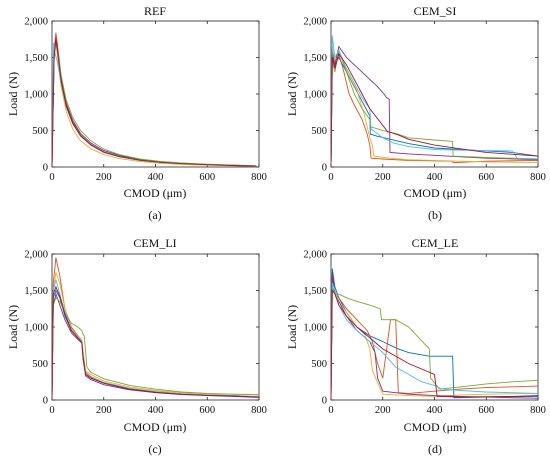 Image resolution: width=550 pixels, height=461 pixels. I want to click on panel-title: CEM_LE, so click(435, 243).